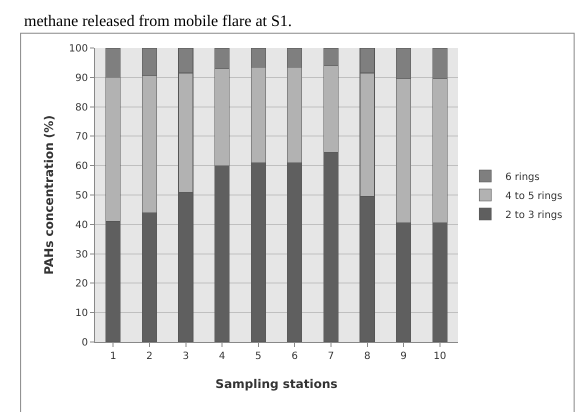 This screenshot has height=412, width=580. Describe the element at coordinates (81, 108) in the screenshot. I see `y-tick-label: 80` at that location.